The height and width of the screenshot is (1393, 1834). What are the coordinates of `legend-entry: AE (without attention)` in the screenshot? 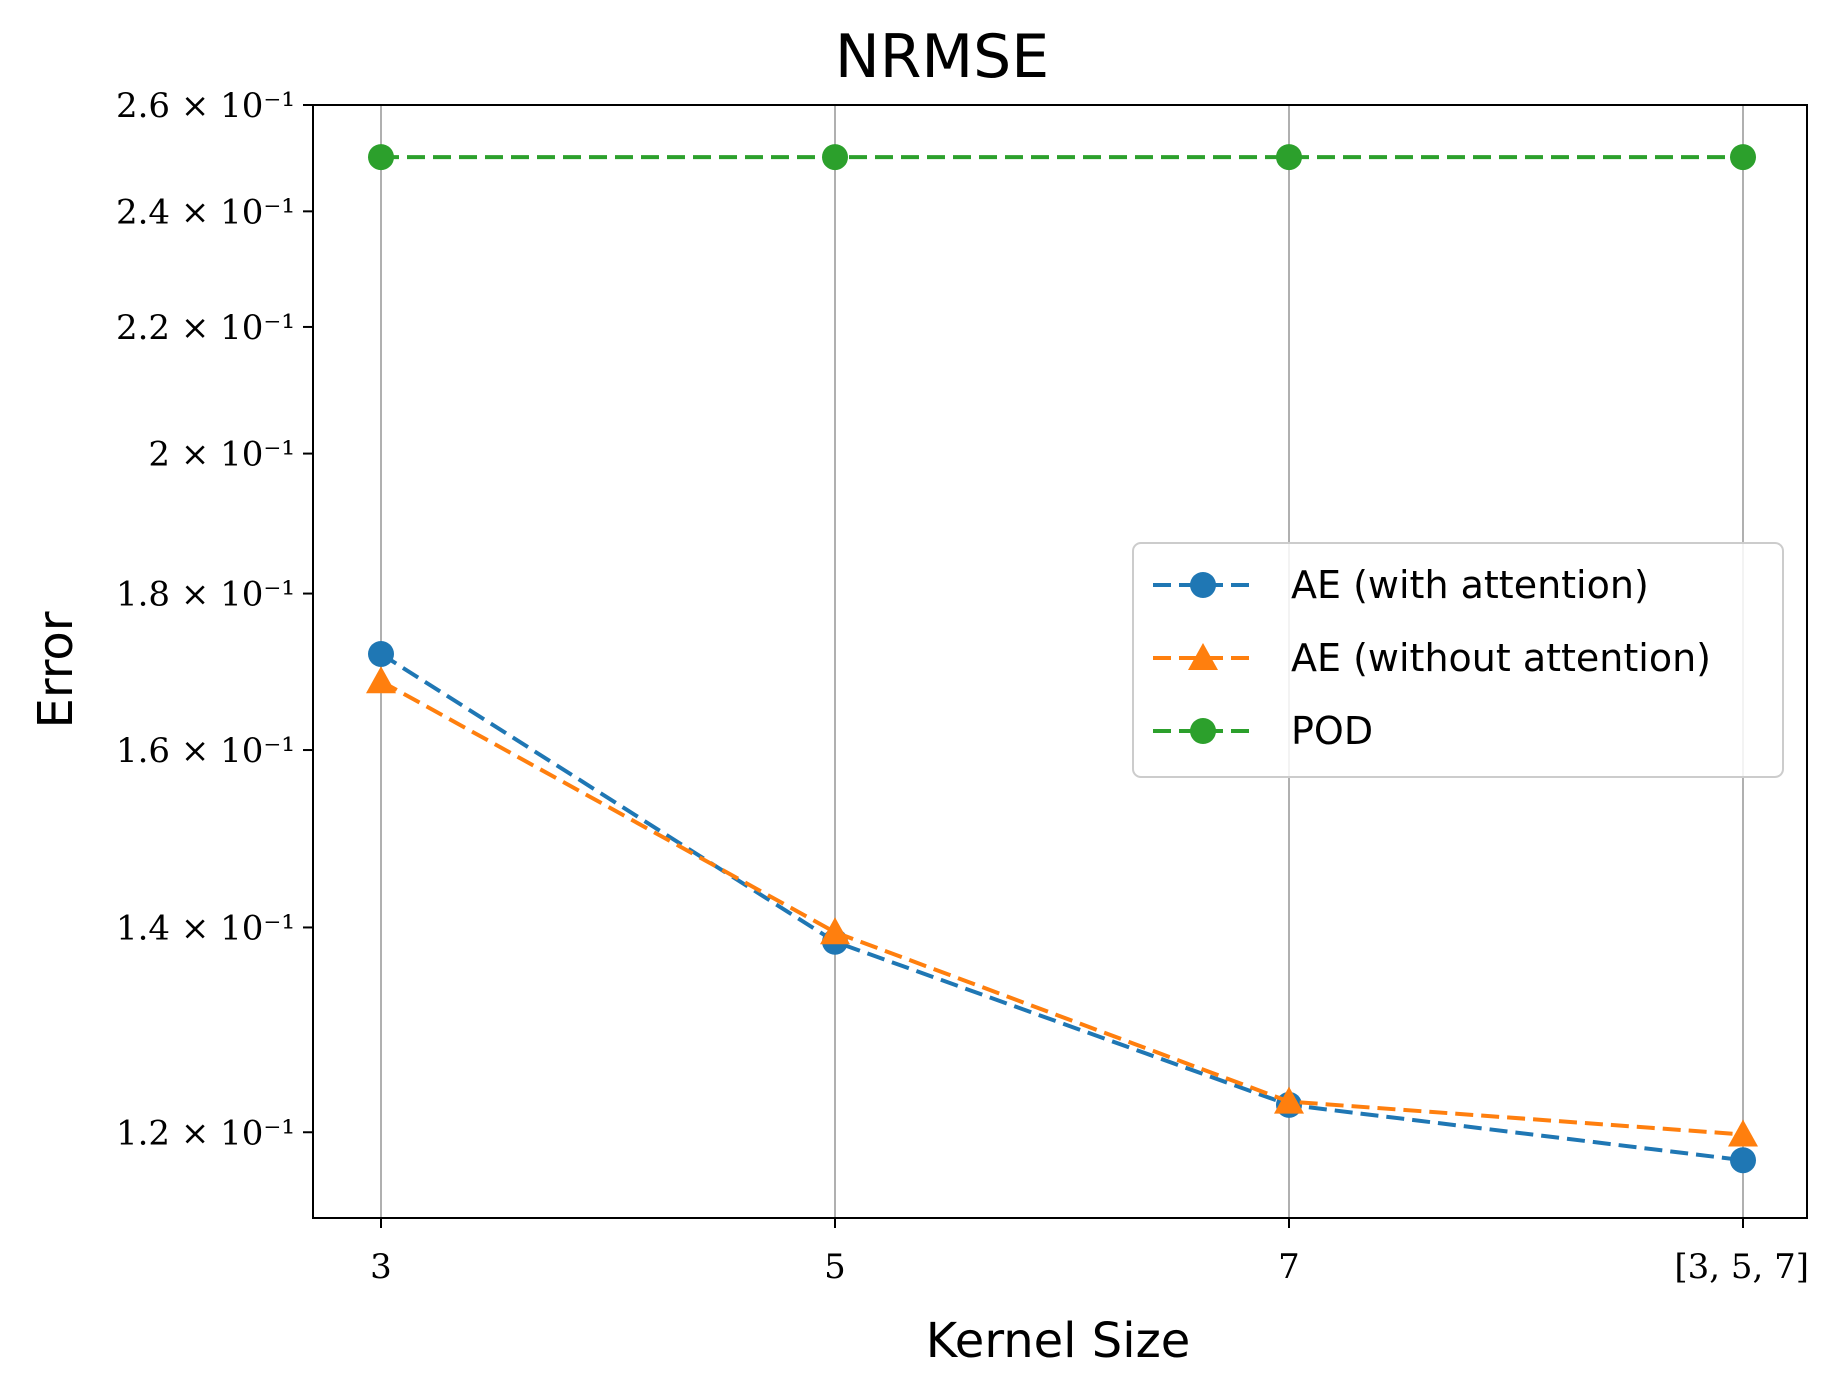 It's located at (1432, 658).